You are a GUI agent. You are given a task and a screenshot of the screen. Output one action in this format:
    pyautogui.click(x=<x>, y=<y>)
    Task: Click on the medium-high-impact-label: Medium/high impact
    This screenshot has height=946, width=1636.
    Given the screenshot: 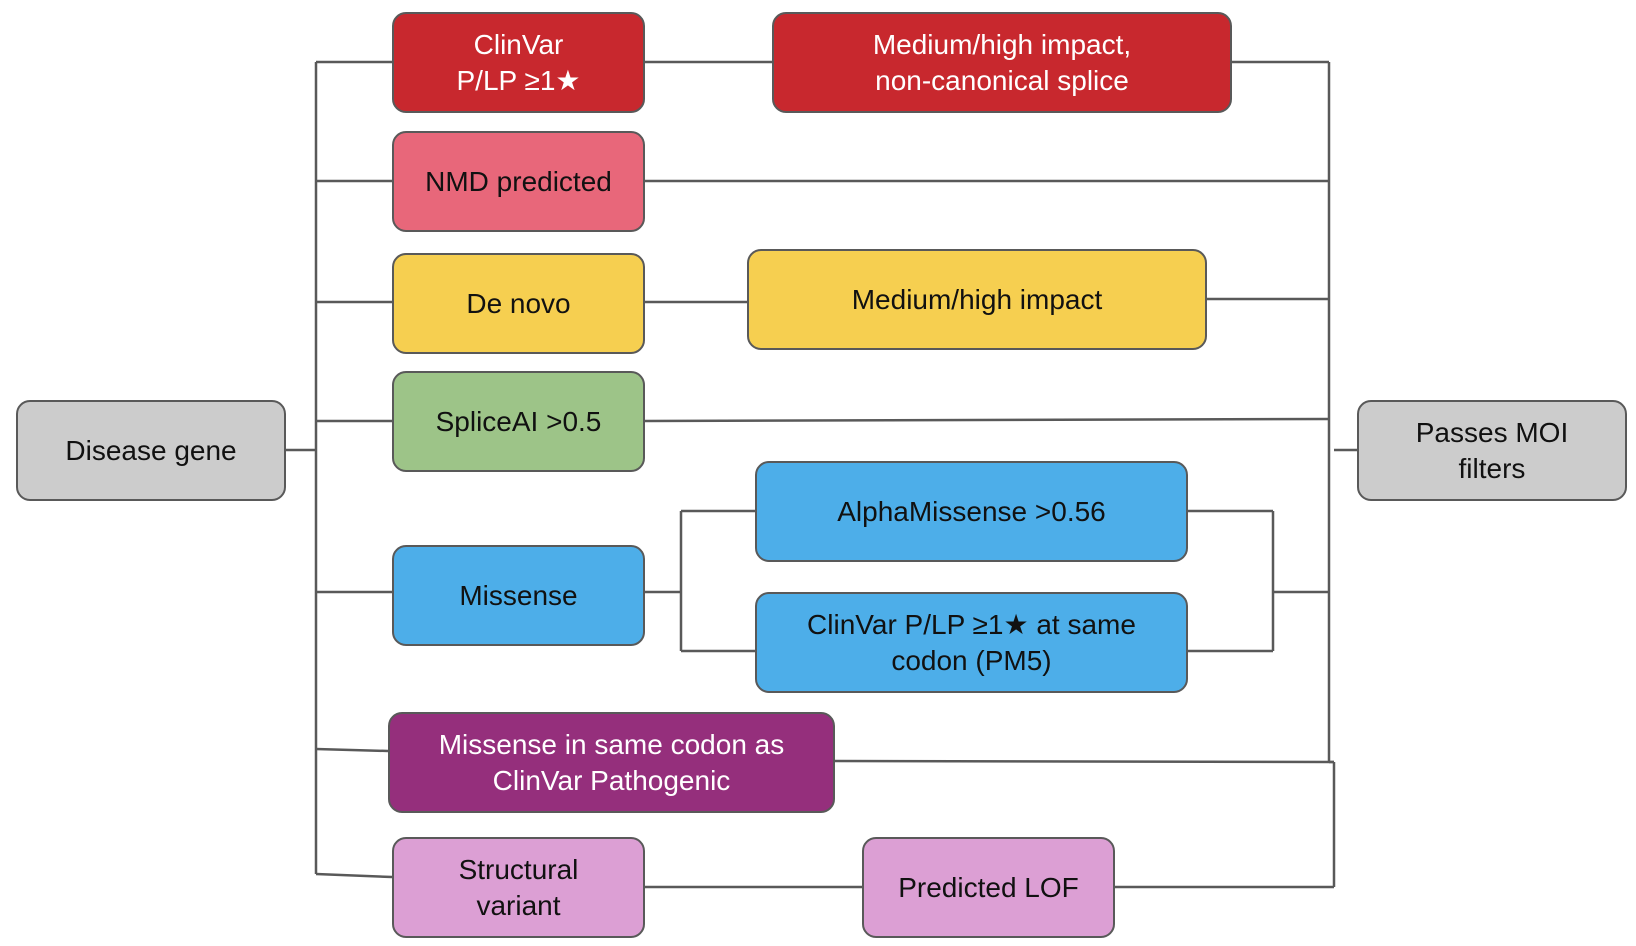 What is the action you would take?
    pyautogui.click(x=977, y=299)
    